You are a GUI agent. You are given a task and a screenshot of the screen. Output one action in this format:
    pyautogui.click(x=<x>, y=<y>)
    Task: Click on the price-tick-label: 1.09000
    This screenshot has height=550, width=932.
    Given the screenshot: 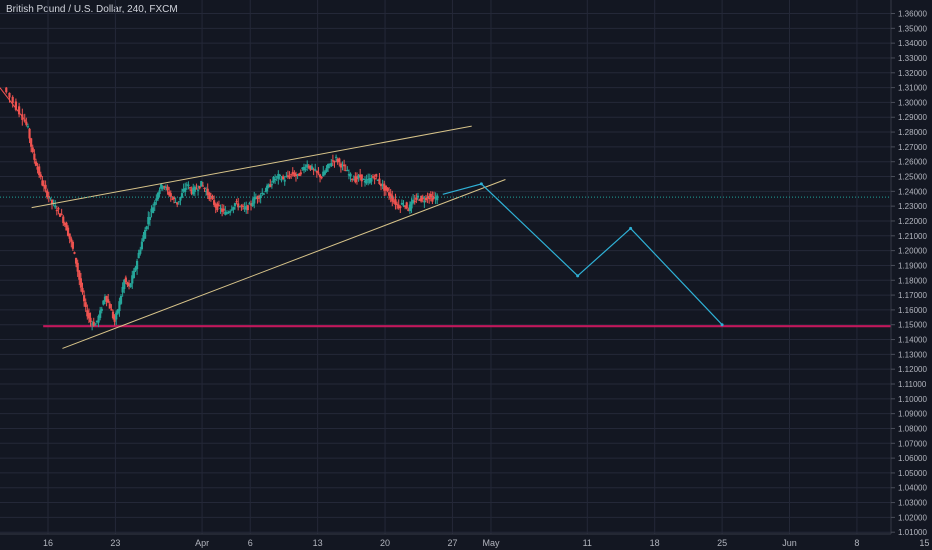 What is the action you would take?
    pyautogui.click(x=912, y=414)
    